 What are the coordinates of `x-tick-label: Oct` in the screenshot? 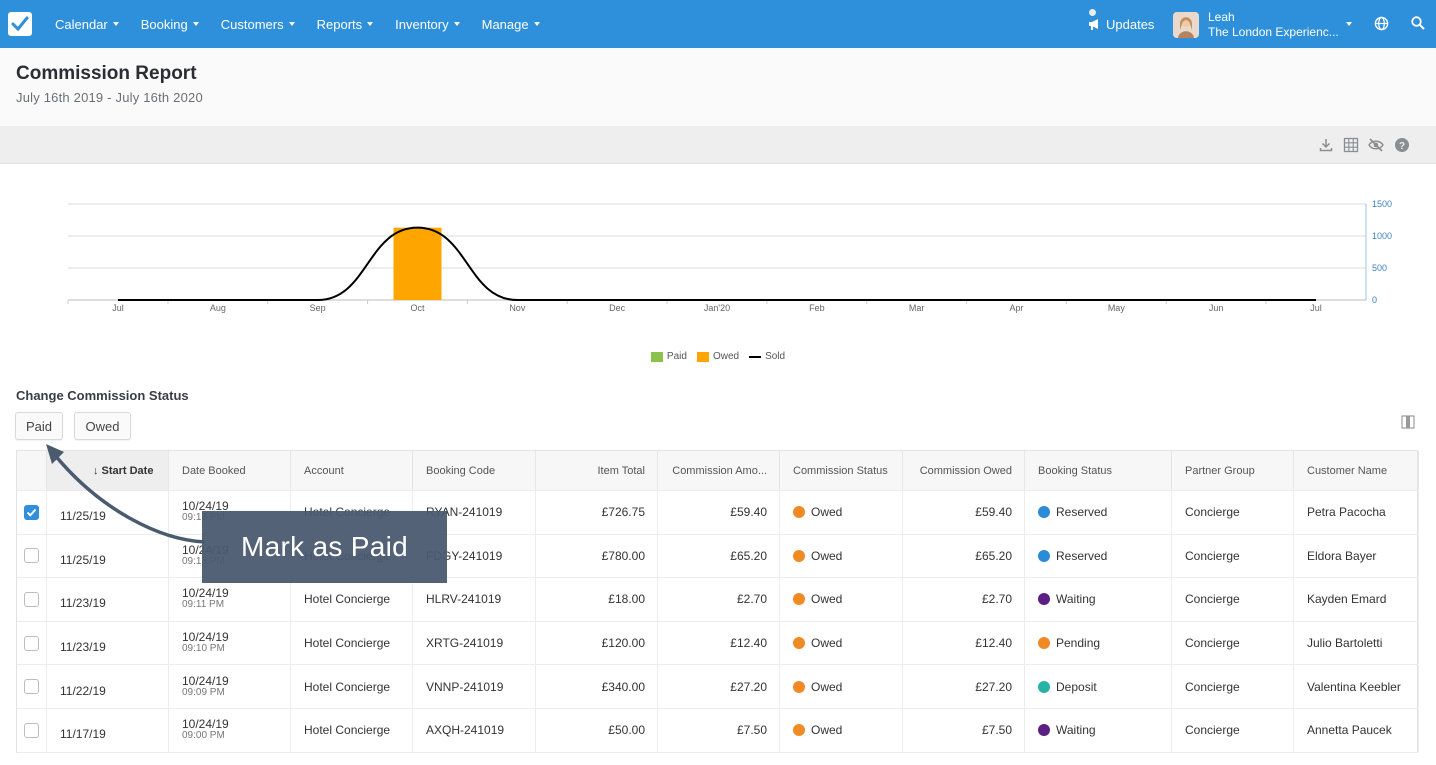 It's located at (417, 308).